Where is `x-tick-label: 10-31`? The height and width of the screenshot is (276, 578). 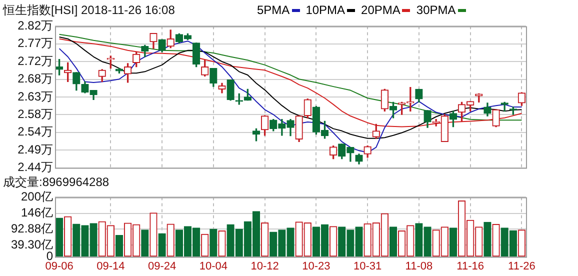 x-tick-label: 10-31 is located at coordinates (368, 266).